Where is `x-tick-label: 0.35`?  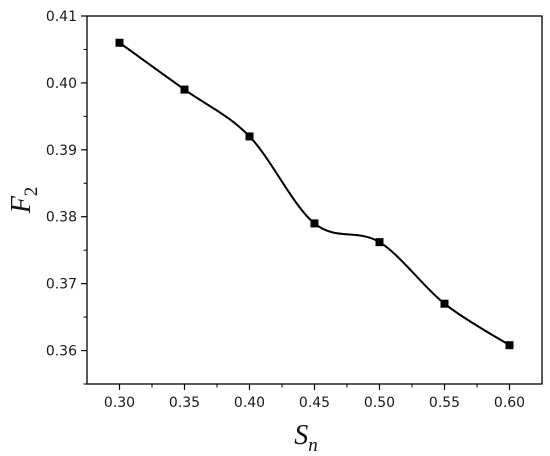
x-tick-label: 0.35 is located at coordinates (184, 403).